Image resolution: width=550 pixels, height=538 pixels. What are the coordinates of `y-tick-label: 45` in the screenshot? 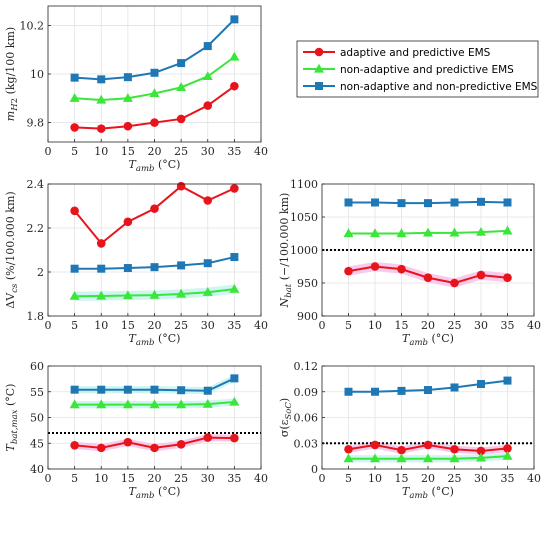 It's located at (37, 443).